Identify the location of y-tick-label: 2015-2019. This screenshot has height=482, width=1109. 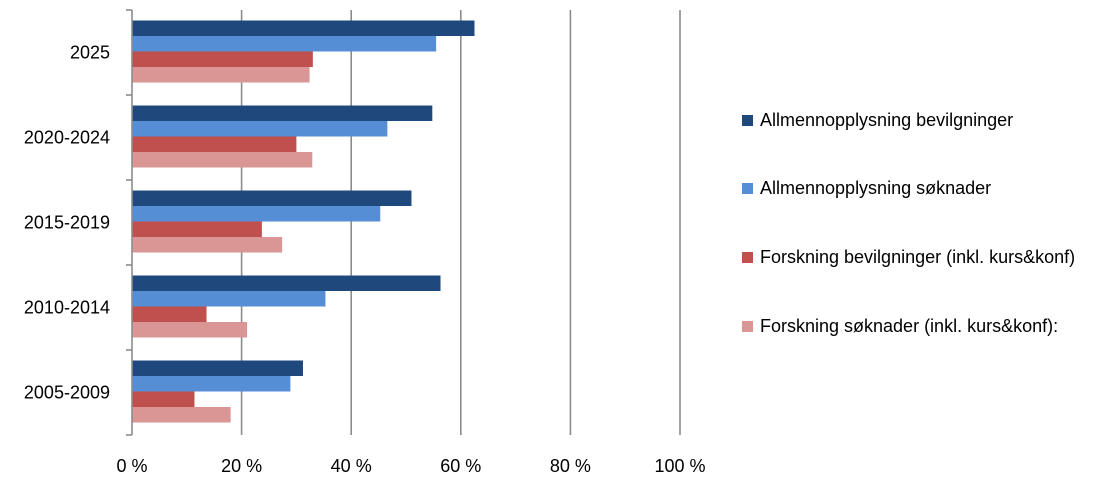
(67, 223).